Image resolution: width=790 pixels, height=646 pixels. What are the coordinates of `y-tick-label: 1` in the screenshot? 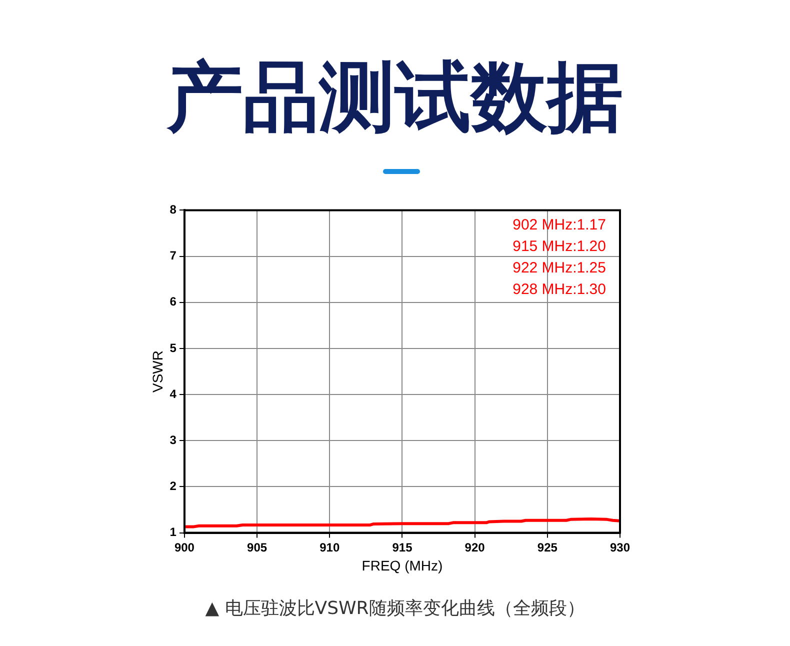 It's located at (173, 532).